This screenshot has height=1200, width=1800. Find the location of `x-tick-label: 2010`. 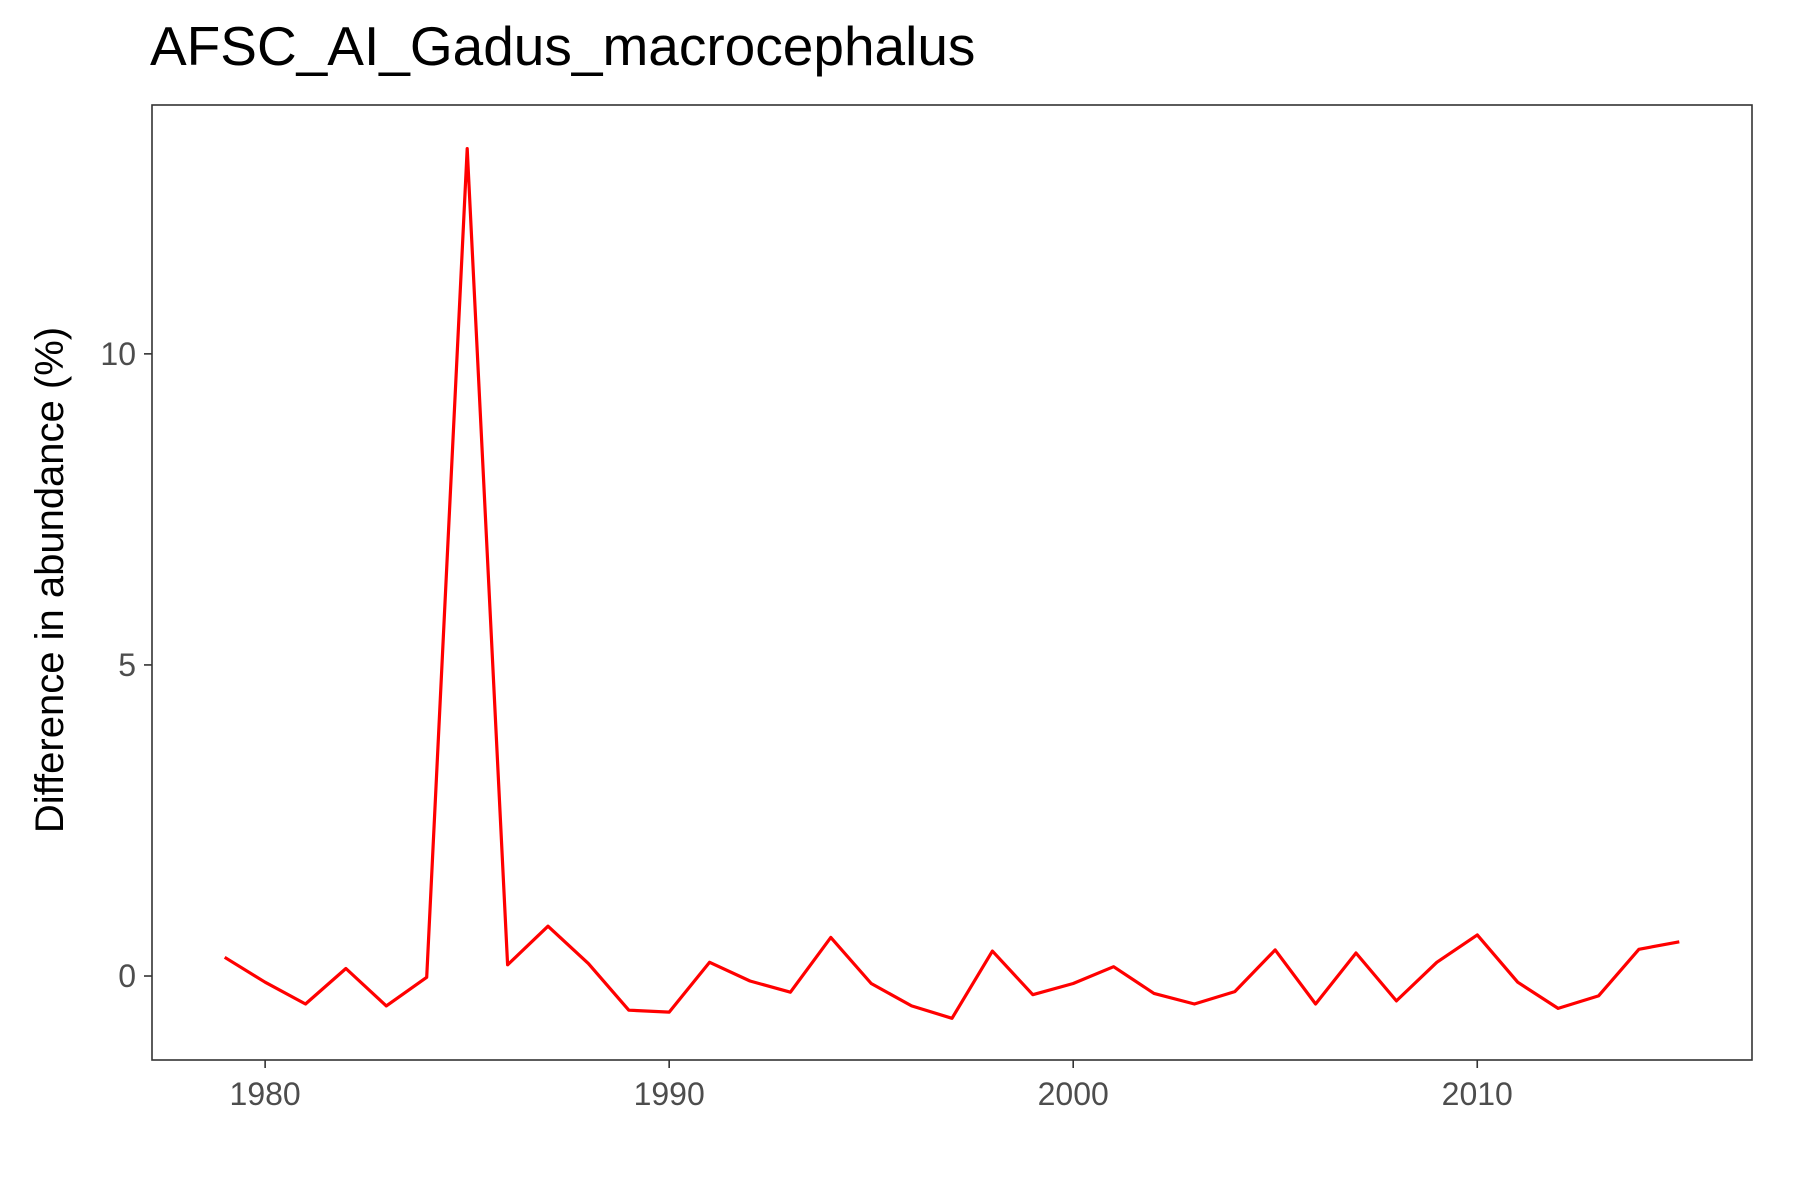

x-tick-label: 2010 is located at coordinates (1477, 1094).